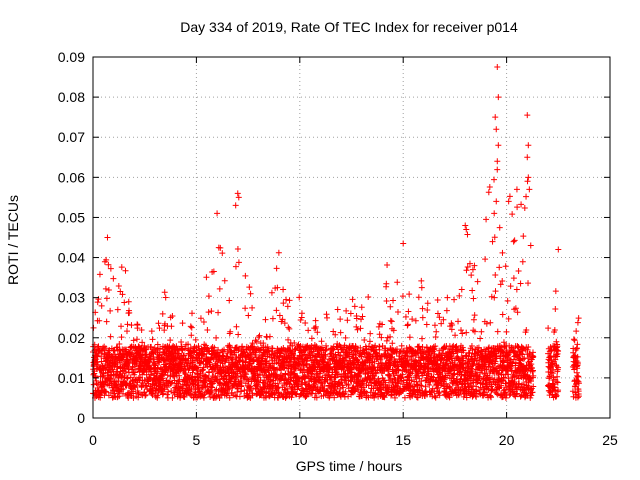 The image size is (640, 480). What do you see at coordinates (71, 217) in the screenshot?
I see `y-tick-label: 0.05` at bounding box center [71, 217].